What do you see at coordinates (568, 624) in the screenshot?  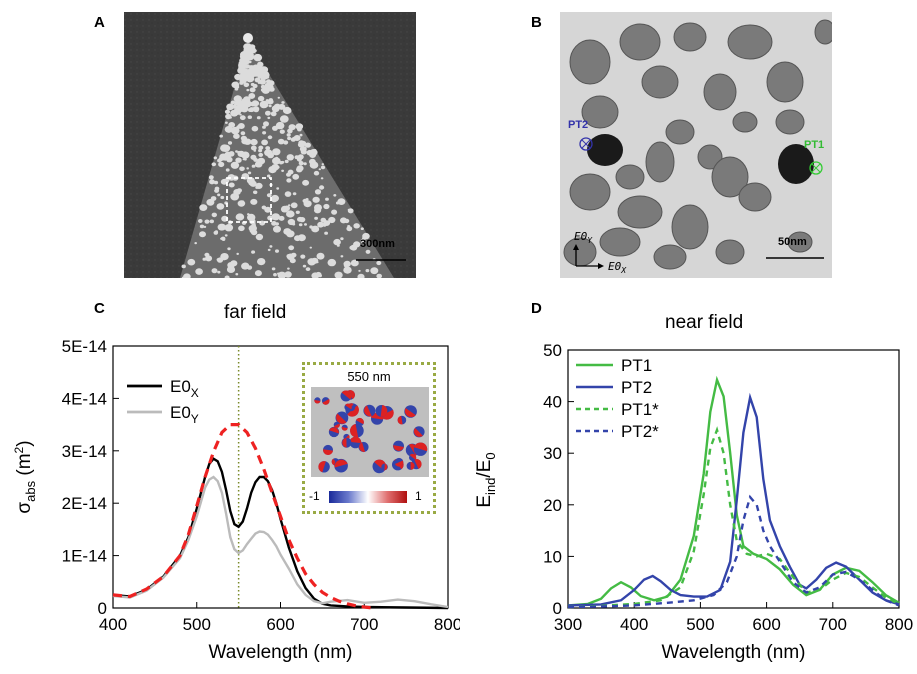 I see `x-tick-label: 300` at bounding box center [568, 624].